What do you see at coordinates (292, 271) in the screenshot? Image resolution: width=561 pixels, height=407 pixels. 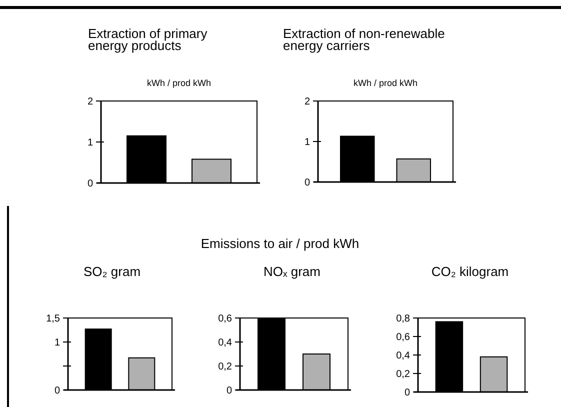 I see `chart-title: NOₓ gram` at bounding box center [292, 271].